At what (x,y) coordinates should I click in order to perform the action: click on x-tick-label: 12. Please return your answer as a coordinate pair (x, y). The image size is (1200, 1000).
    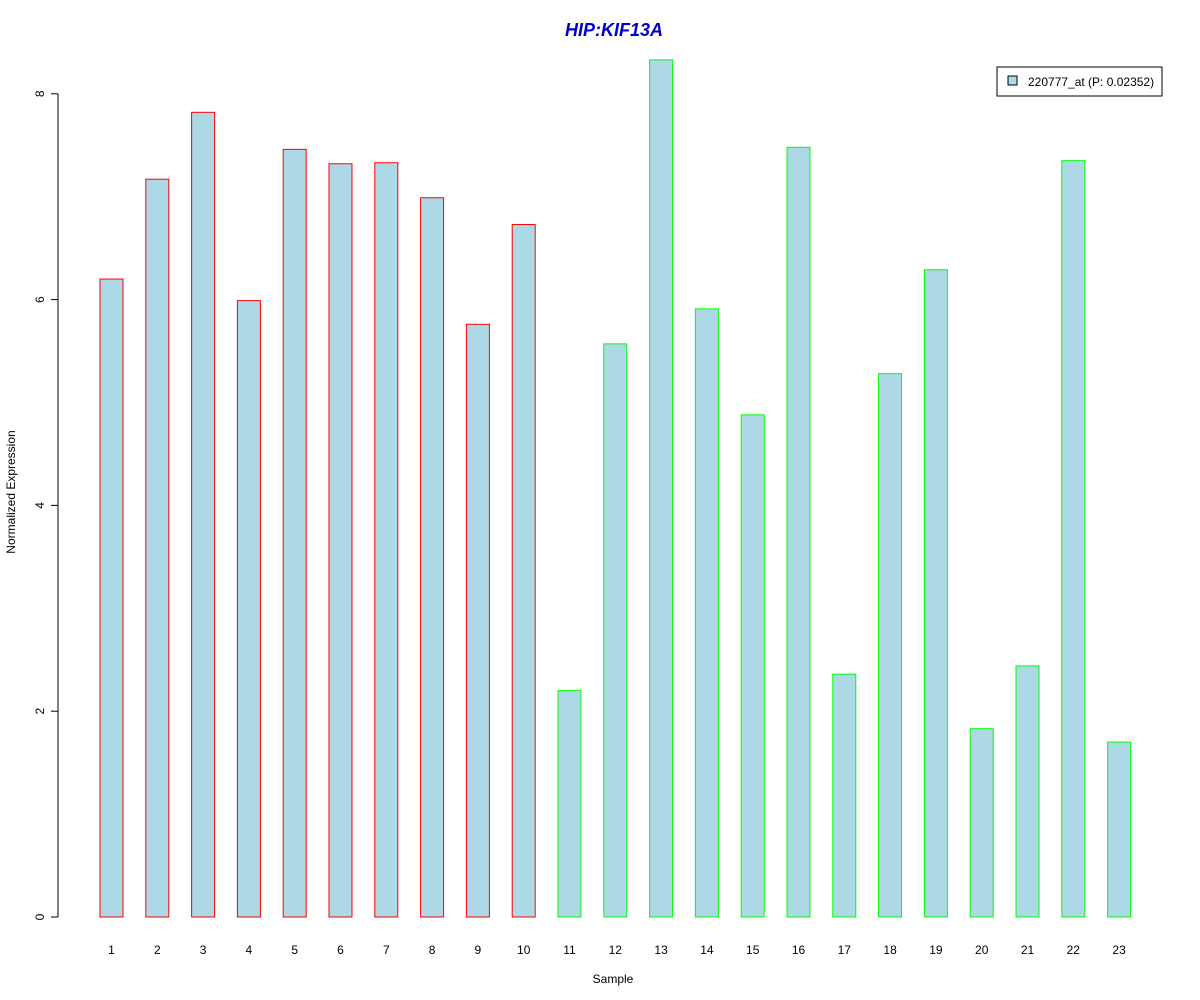
    Looking at the image, I should click on (616, 950).